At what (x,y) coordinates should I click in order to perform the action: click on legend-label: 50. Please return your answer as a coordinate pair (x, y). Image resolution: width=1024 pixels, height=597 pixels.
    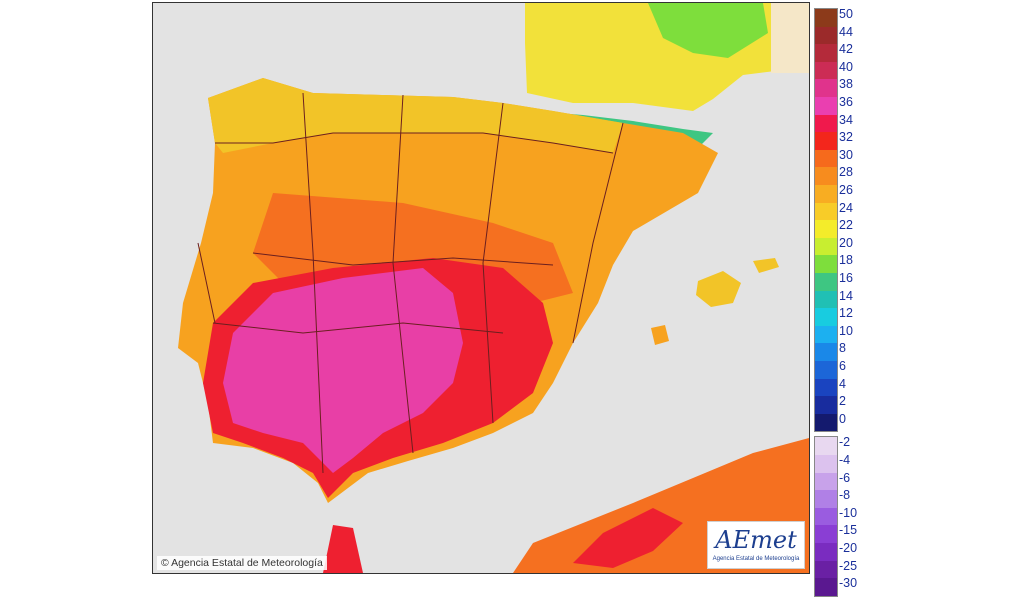
    Looking at the image, I should click on (846, 14).